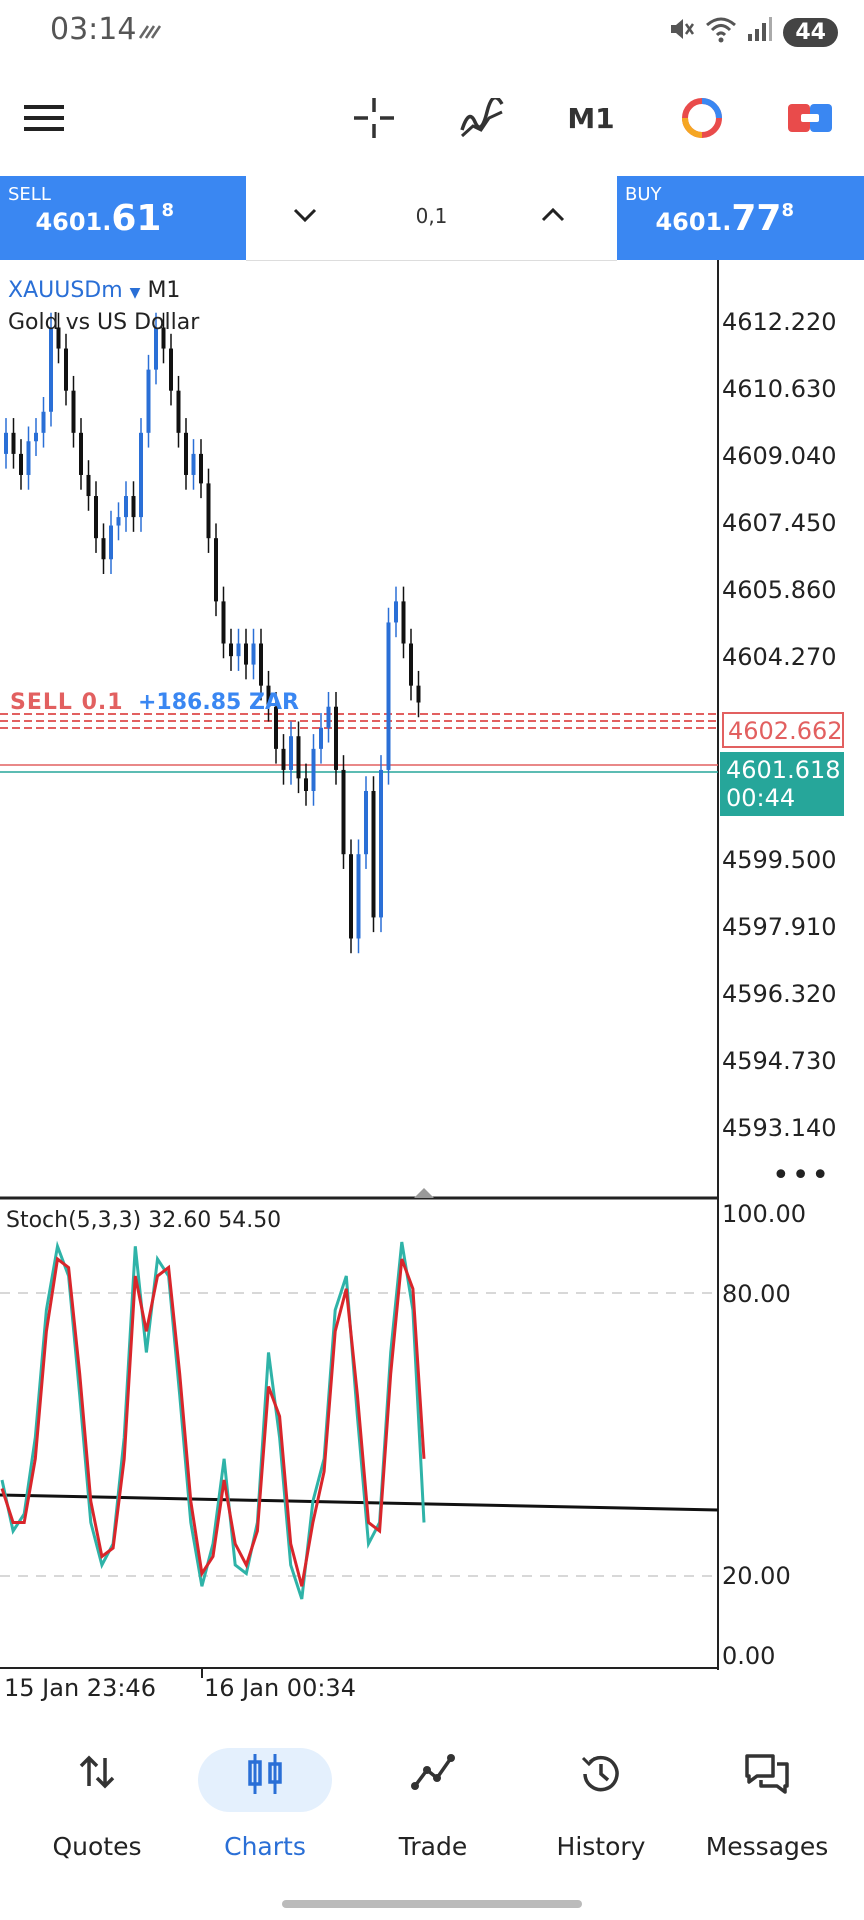  What do you see at coordinates (482, 118) in the screenshot?
I see `indicators-button` at bounding box center [482, 118].